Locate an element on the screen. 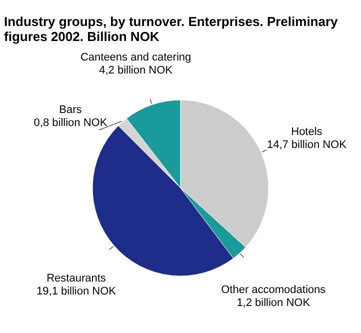  data-label: 0,8 billion NOK is located at coordinates (71, 122).